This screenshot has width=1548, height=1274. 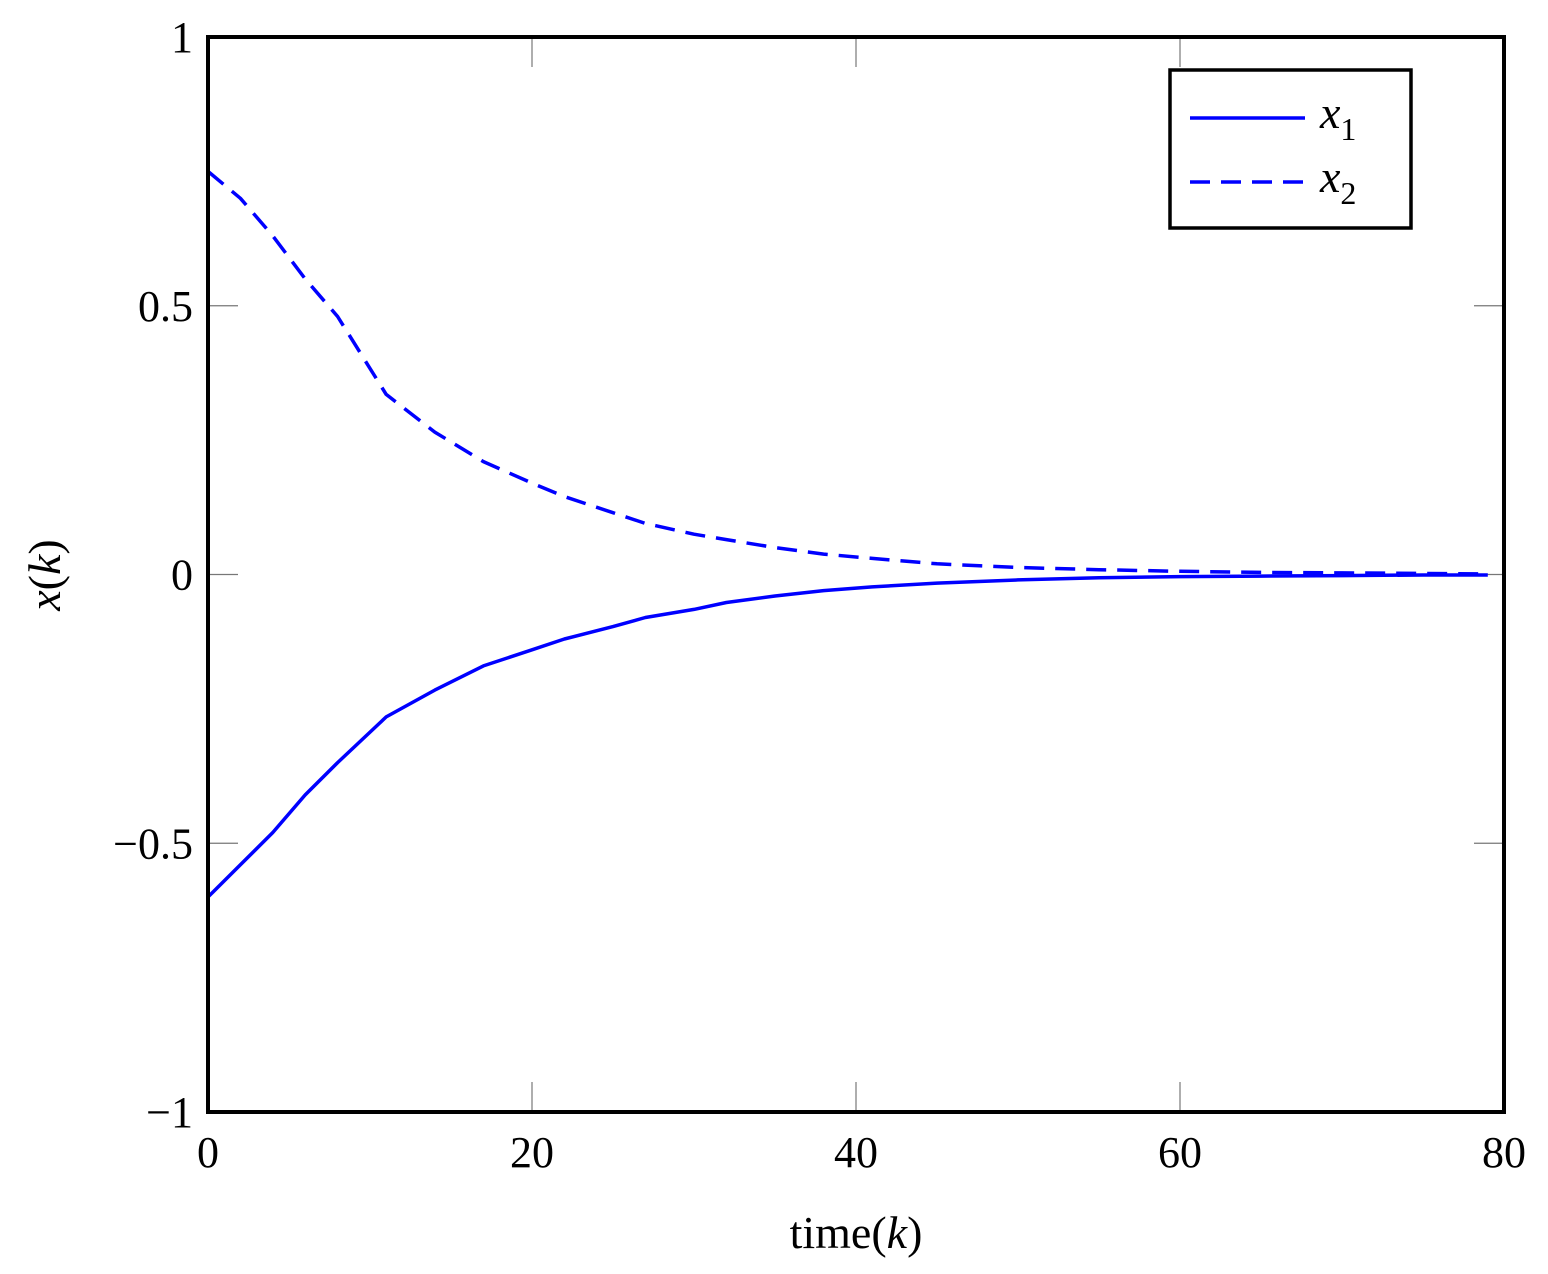 What do you see at coordinates (153, 843) in the screenshot?
I see `y-tick-label: −0.5` at bounding box center [153, 843].